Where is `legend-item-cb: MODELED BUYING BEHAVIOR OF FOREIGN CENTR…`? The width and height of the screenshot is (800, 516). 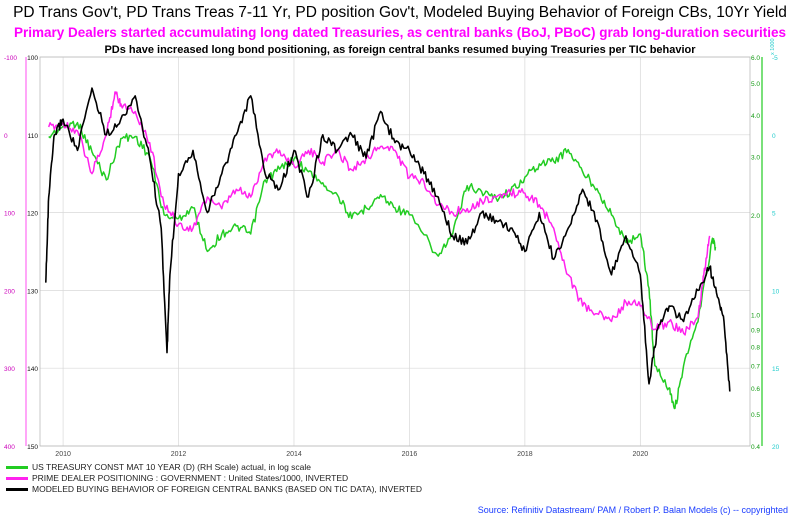
legend-item-cb: MODELED BUYING BEHAVIOR OF FOREIGN CENTR… is located at coordinates (214, 489).